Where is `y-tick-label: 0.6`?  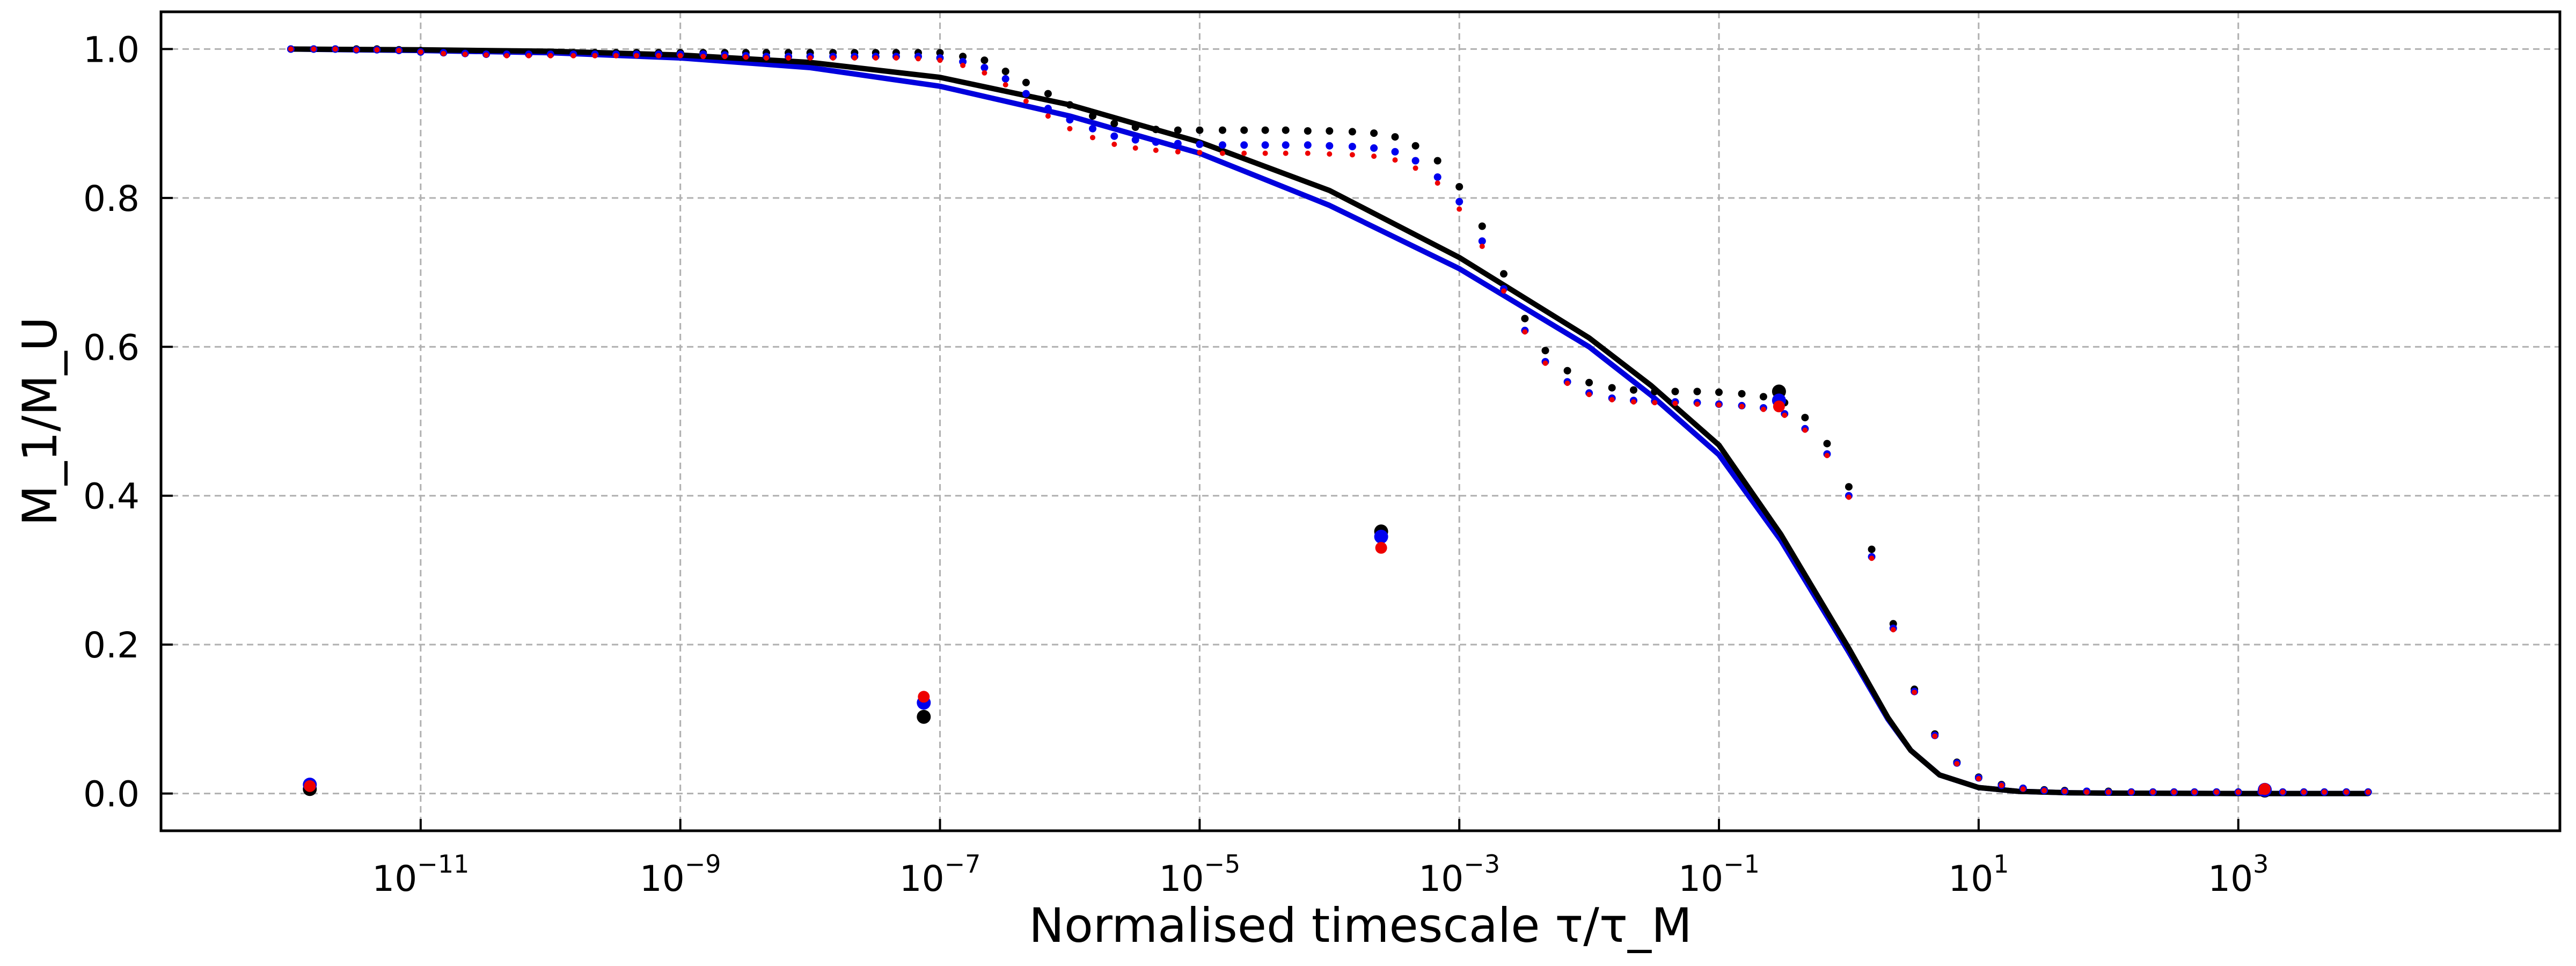
y-tick-label: 0.6 is located at coordinates (111, 347).